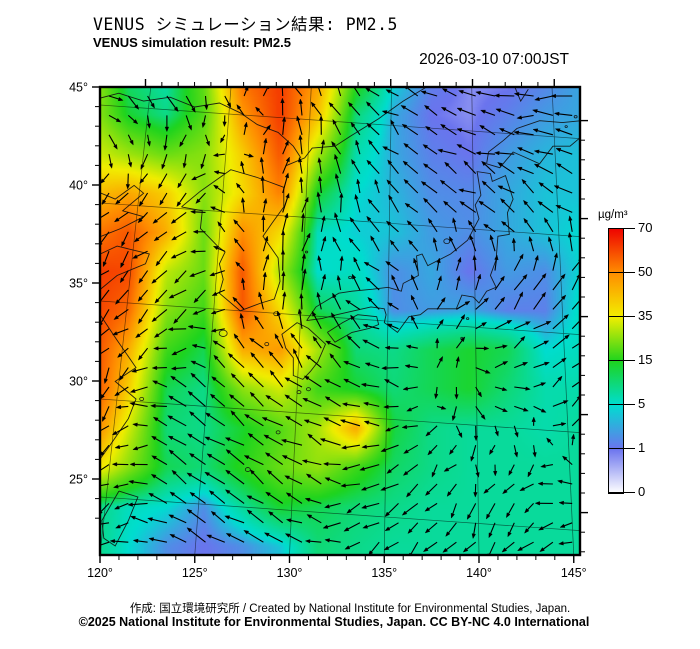  What do you see at coordinates (78, 480) in the screenshot?
I see `y-axis-tick-label: 25°` at bounding box center [78, 480].